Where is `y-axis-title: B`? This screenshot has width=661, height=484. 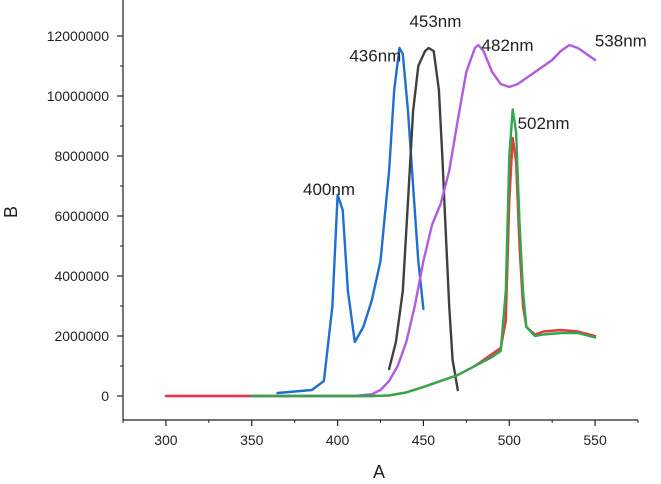 y-axis-title: B is located at coordinates (11, 212).